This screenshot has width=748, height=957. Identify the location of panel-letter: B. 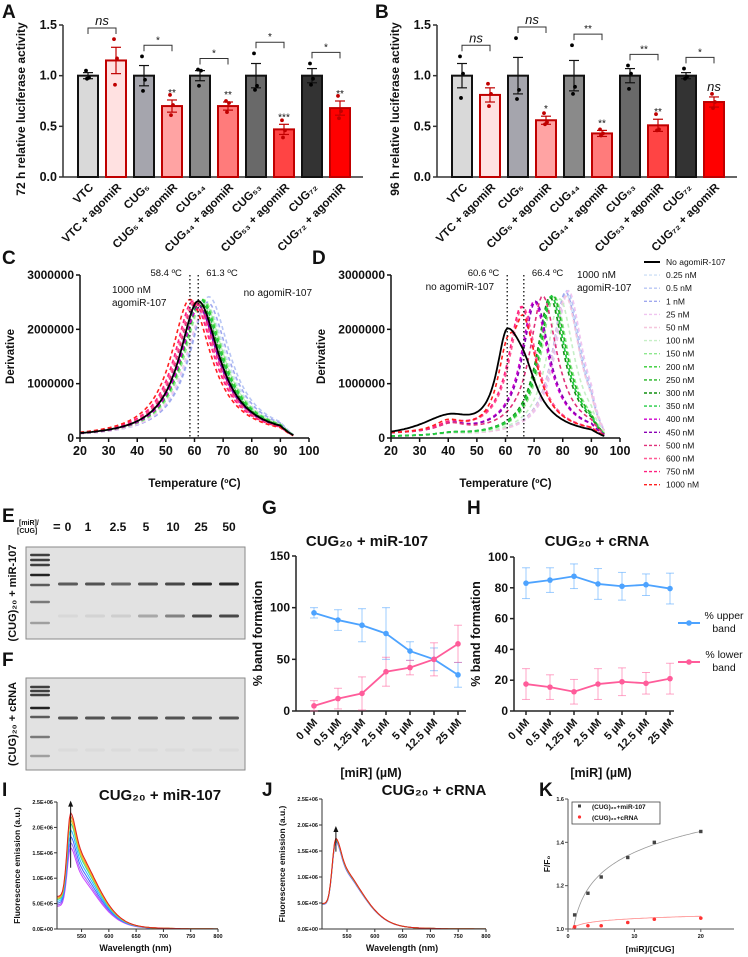
(382, 12).